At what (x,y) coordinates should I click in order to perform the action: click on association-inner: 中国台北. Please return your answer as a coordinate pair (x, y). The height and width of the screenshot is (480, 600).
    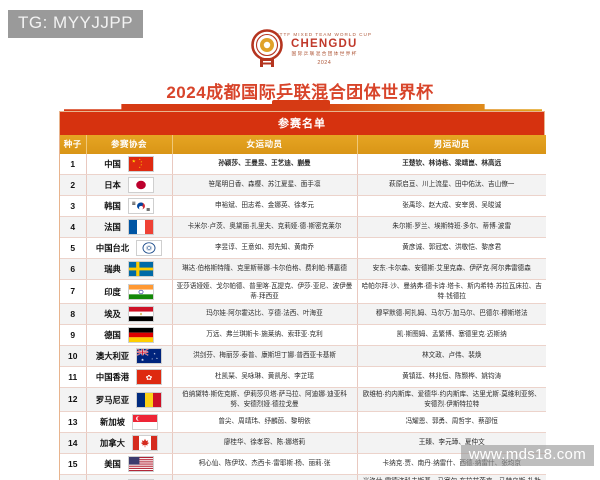
    Looking at the image, I should click on (129, 248).